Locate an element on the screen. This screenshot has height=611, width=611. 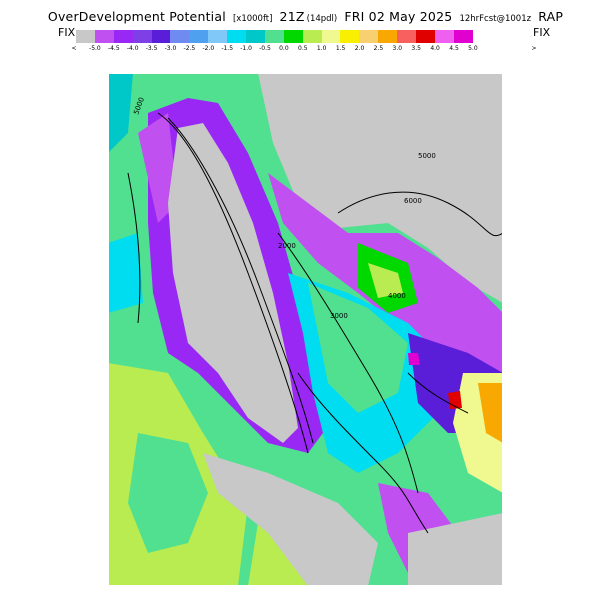
field-grey-ridge is located at coordinates (233, 283).